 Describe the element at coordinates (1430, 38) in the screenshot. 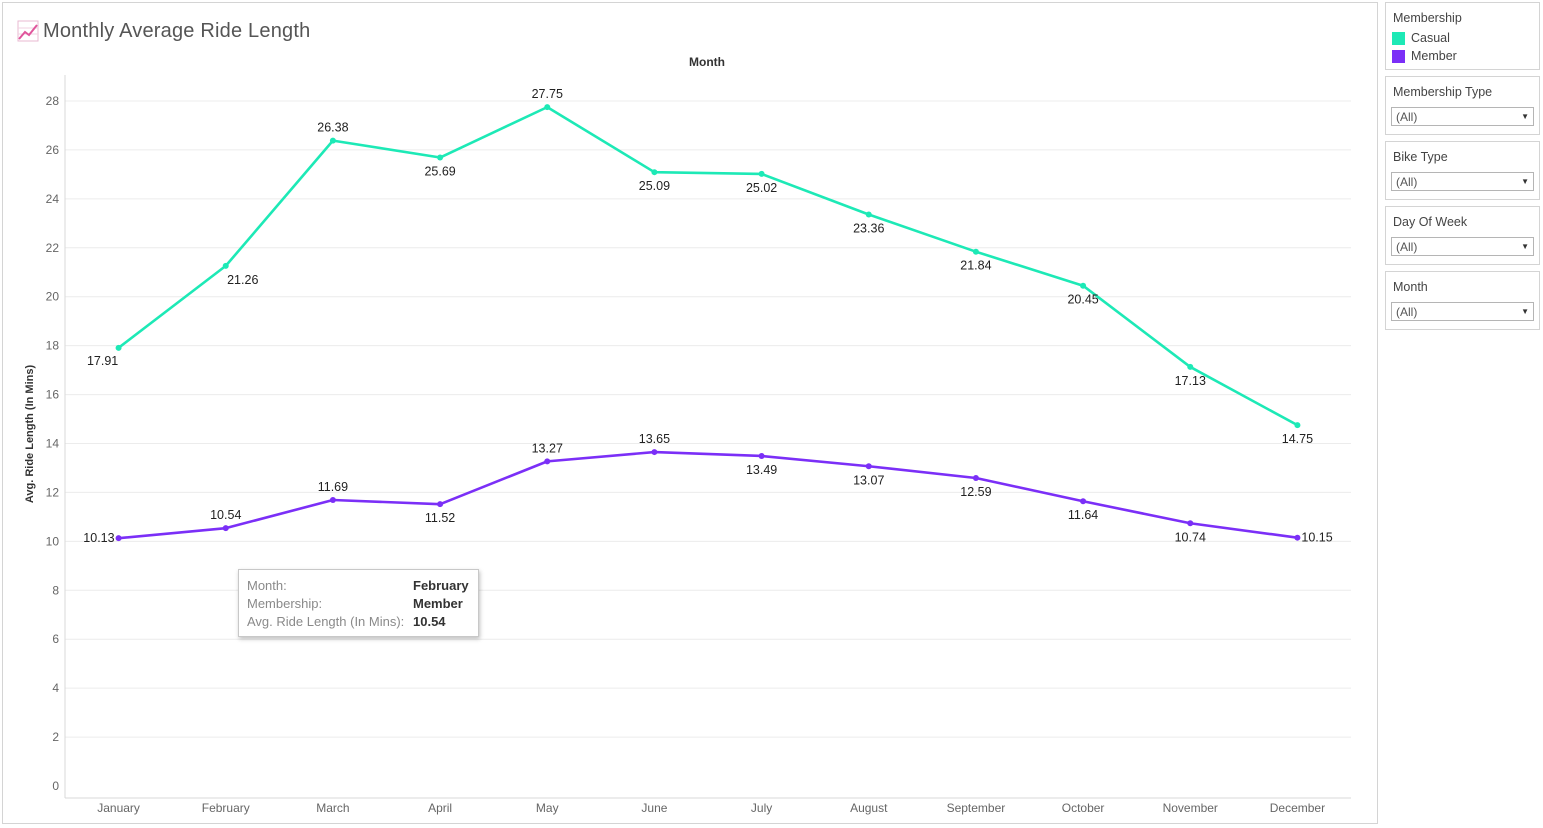

I see `legend-label: Casual` at that location.